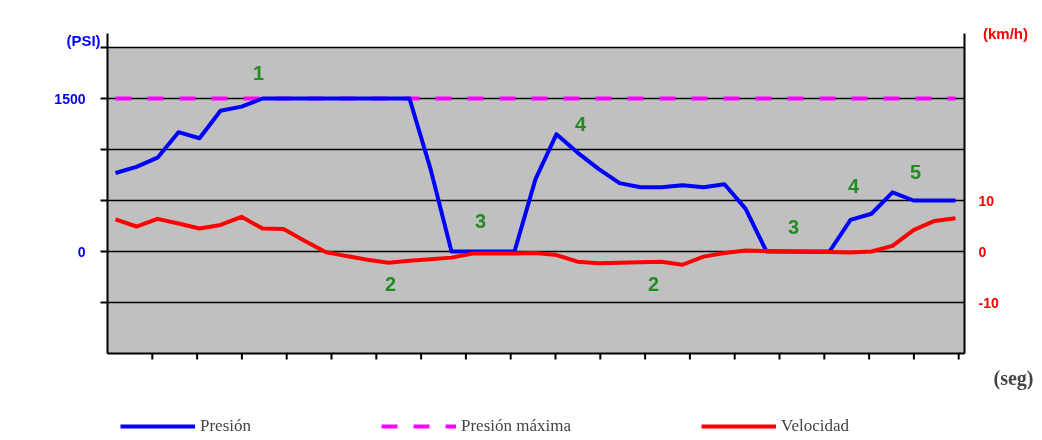  Describe the element at coordinates (815, 426) in the screenshot. I see `legend-label: Velocidad` at that location.